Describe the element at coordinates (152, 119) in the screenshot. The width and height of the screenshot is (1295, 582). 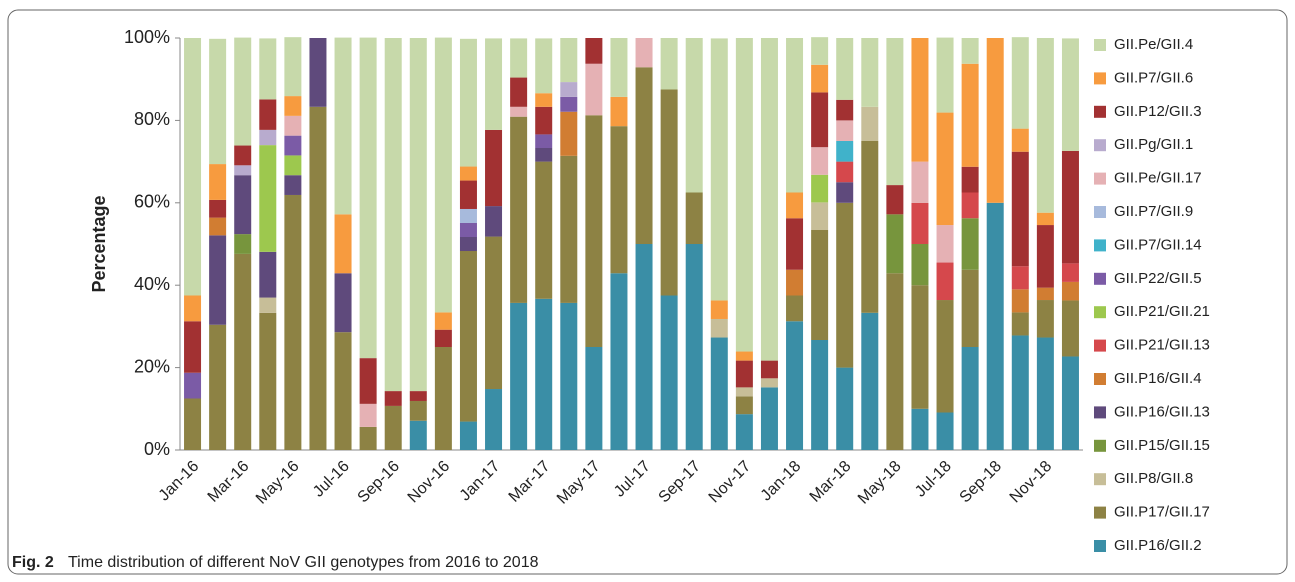
I see `y-tick-label: 80%` at that location.